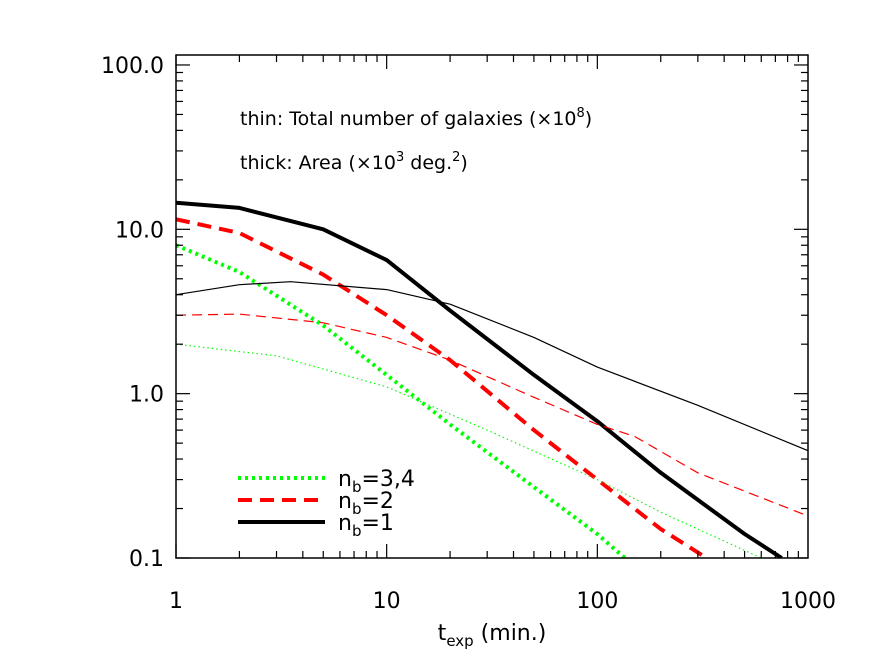 The width and height of the screenshot is (872, 671). What do you see at coordinates (387, 601) in the screenshot?
I see `x-tick-label: 10` at bounding box center [387, 601].